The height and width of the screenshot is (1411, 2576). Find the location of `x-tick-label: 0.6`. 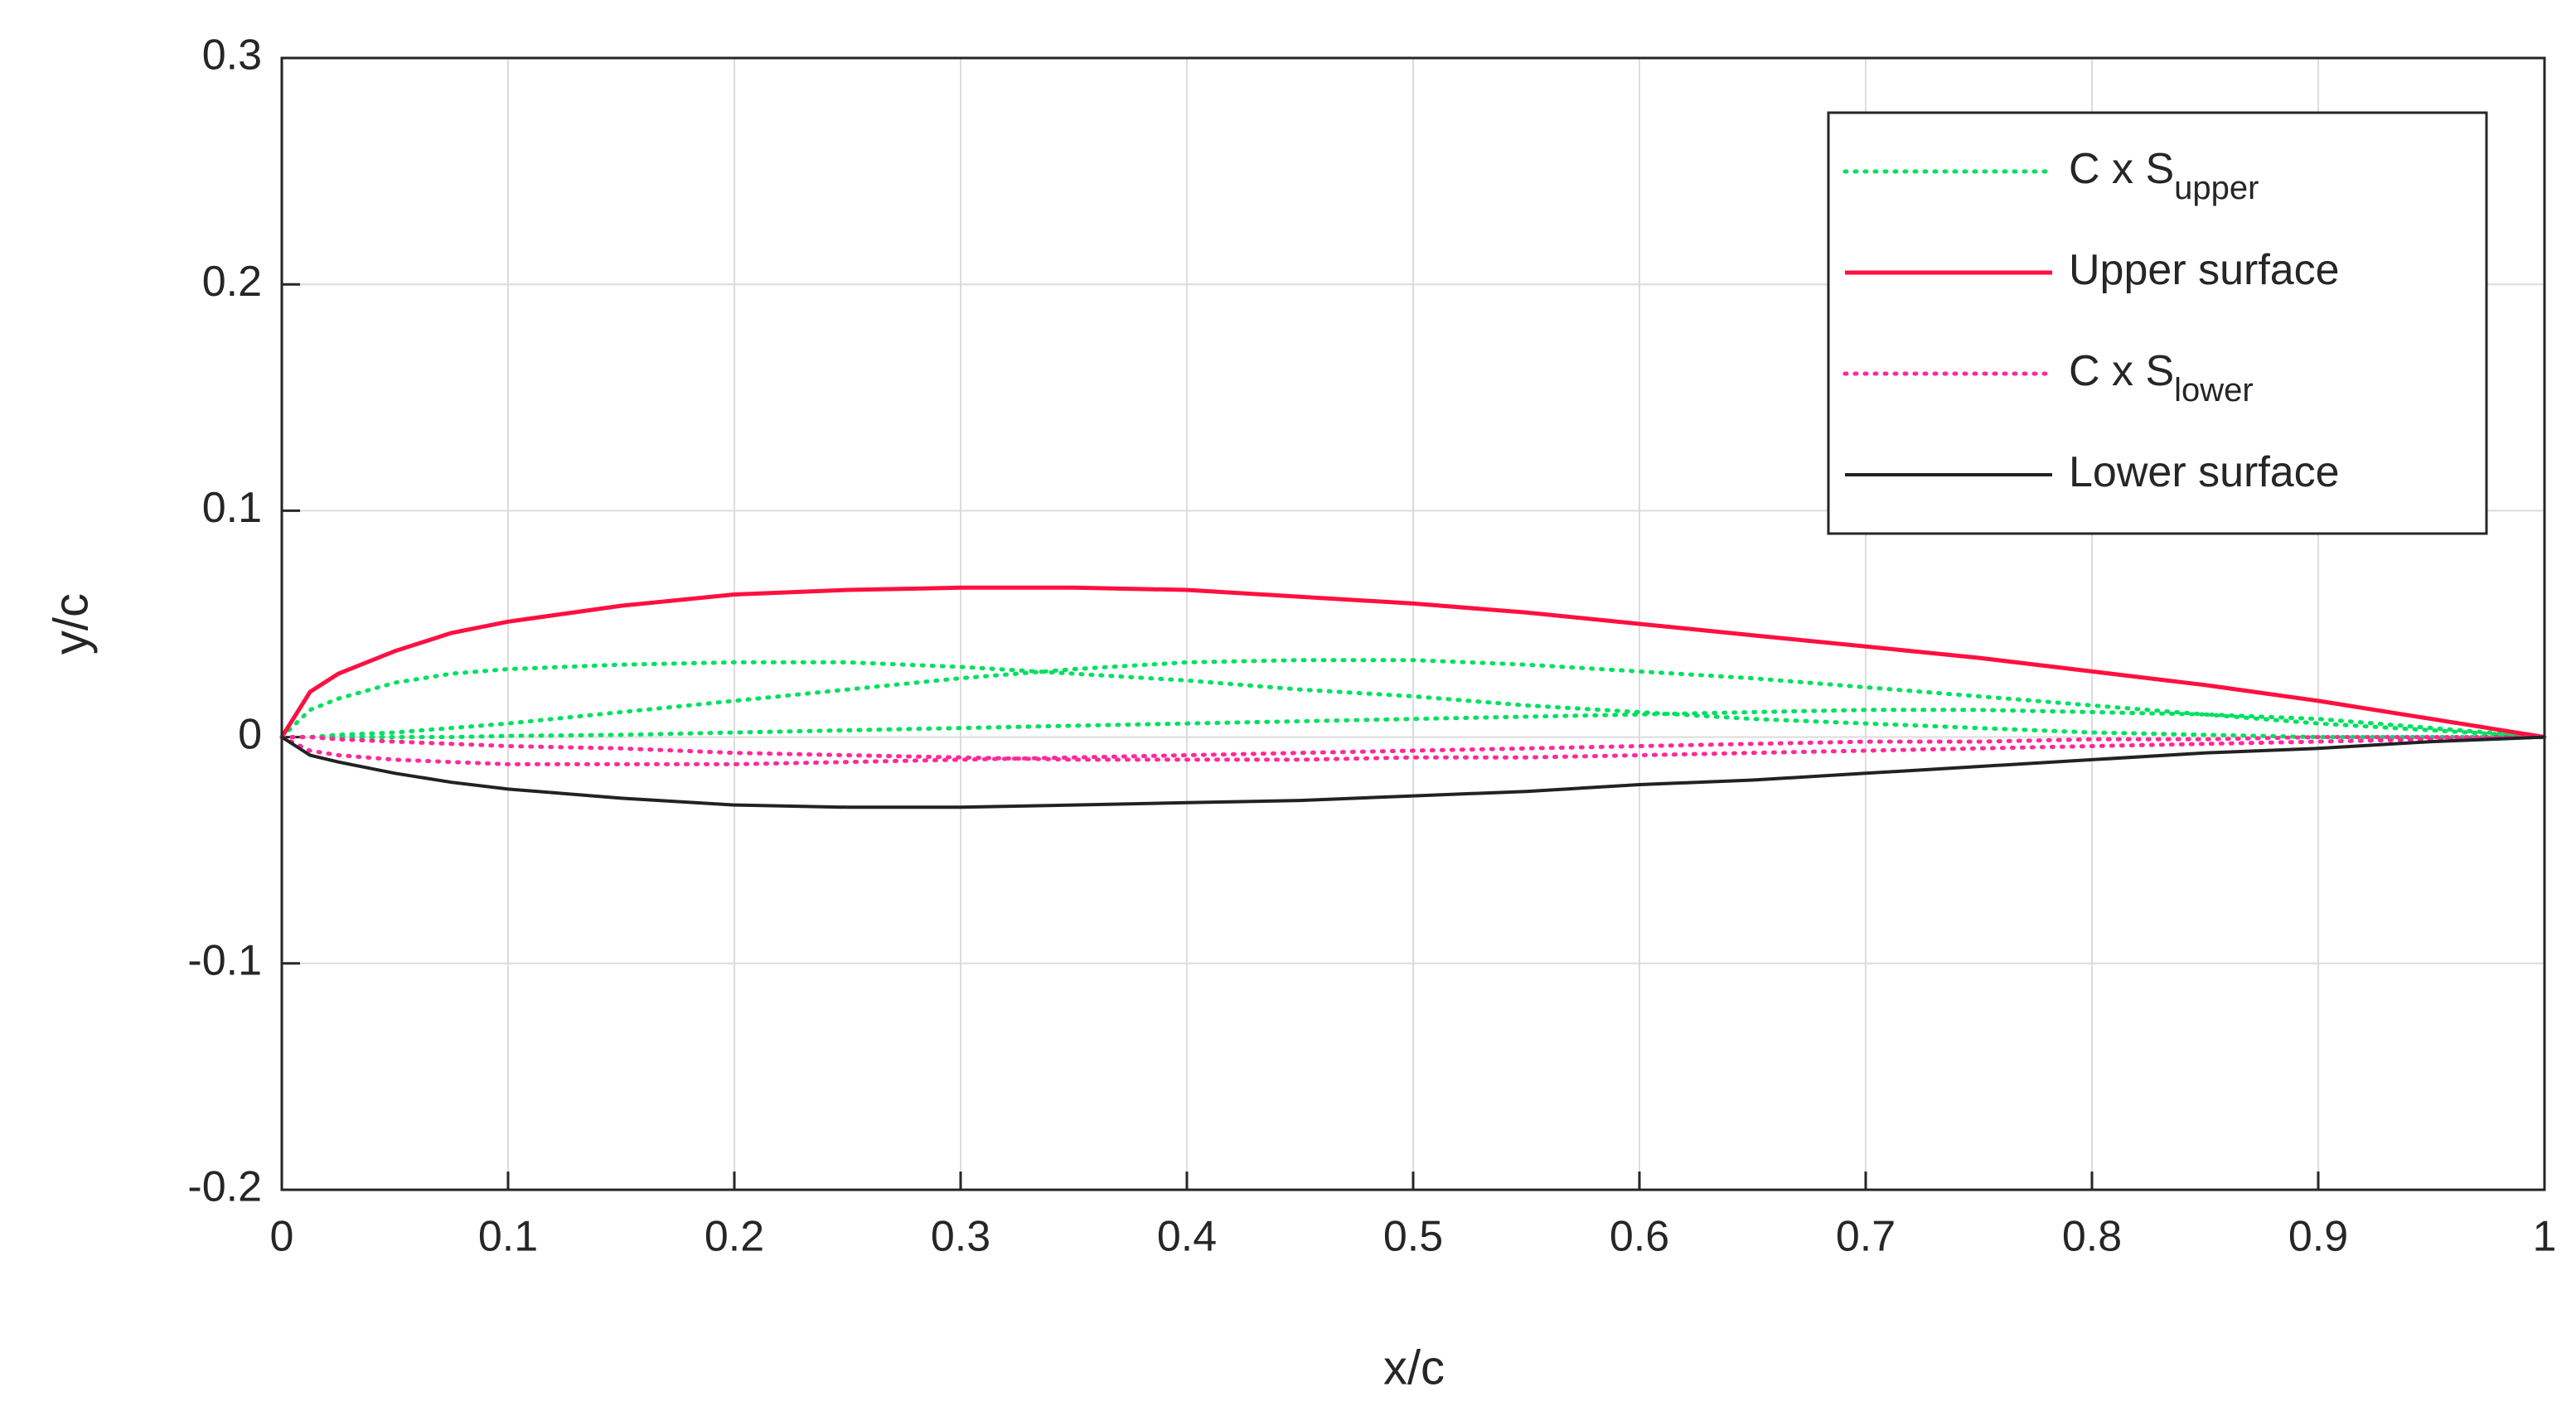

x-tick-label: 0.6 is located at coordinates (1639, 1237).